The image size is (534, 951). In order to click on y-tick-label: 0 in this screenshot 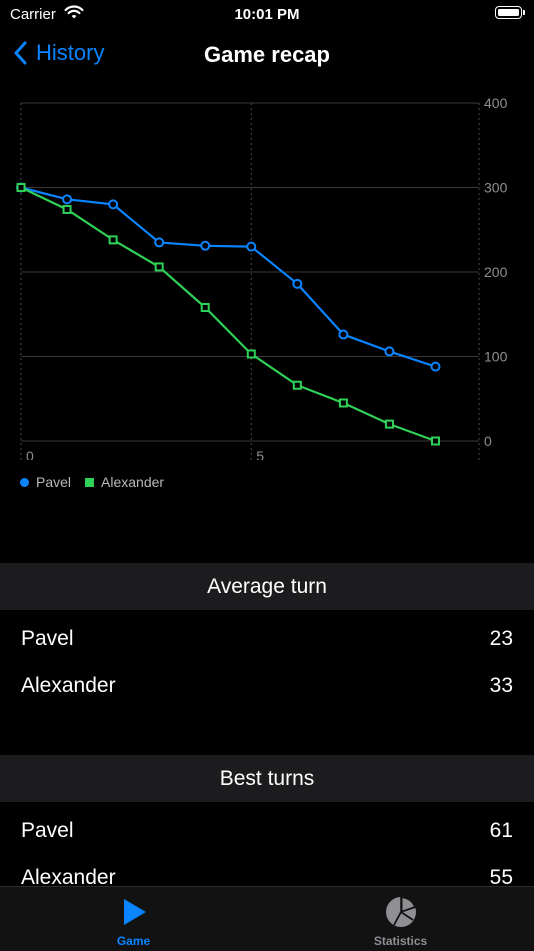, I will do `click(488, 441)`.